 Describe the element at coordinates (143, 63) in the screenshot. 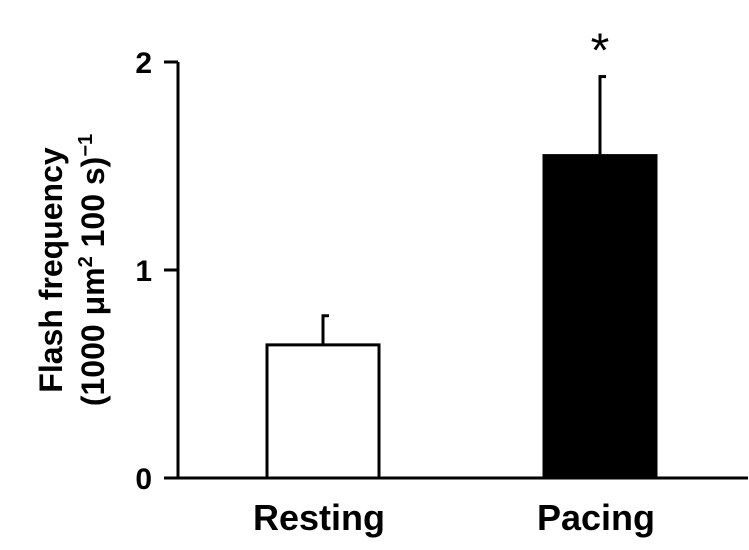

I see `y-tick-label: 2` at that location.